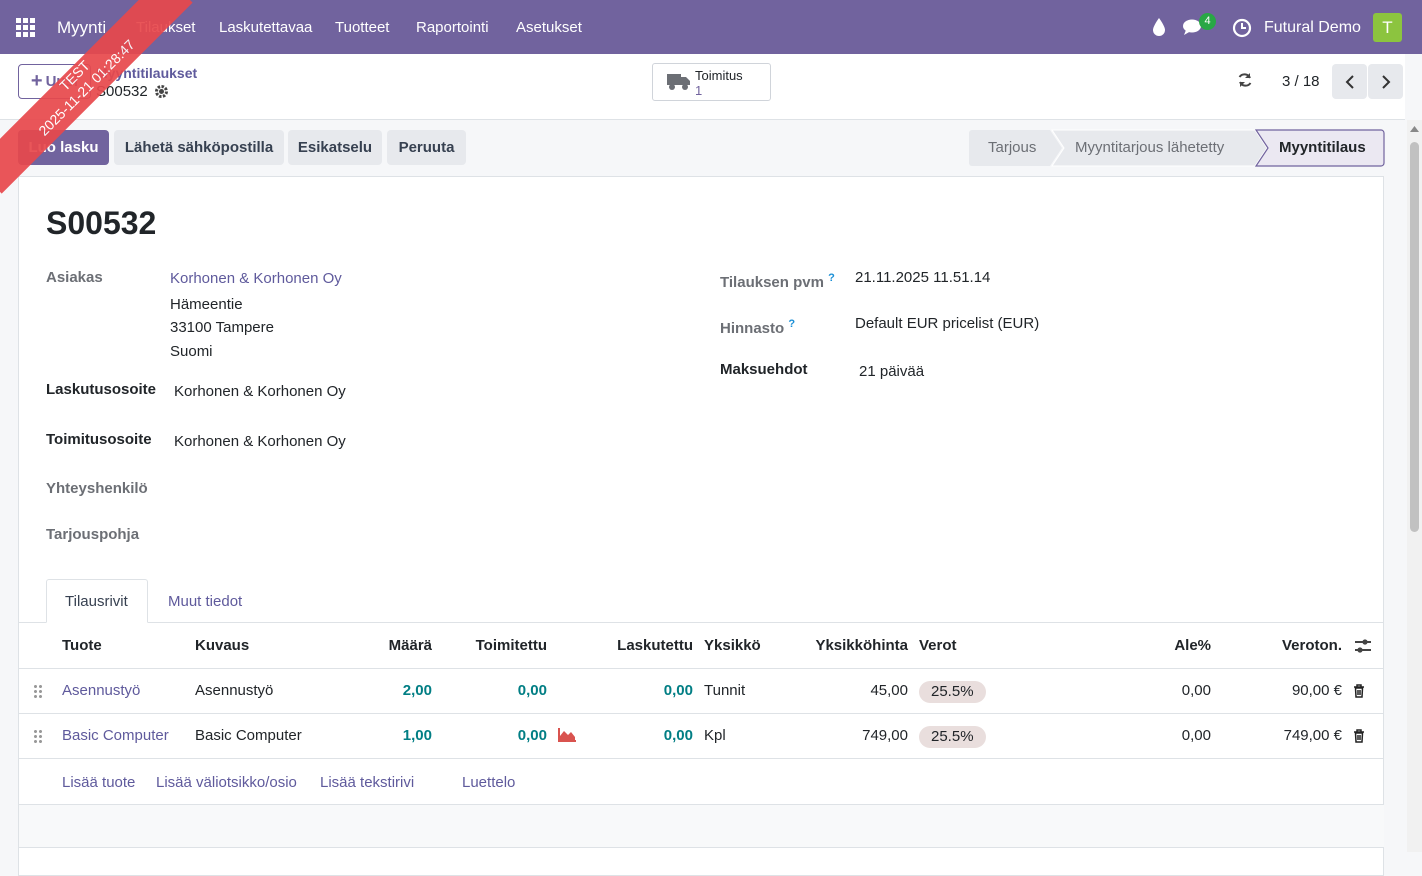 Image resolution: width=1422 pixels, height=876 pixels. I want to click on action-button: Lähetä sähköpostilla, so click(199, 147).